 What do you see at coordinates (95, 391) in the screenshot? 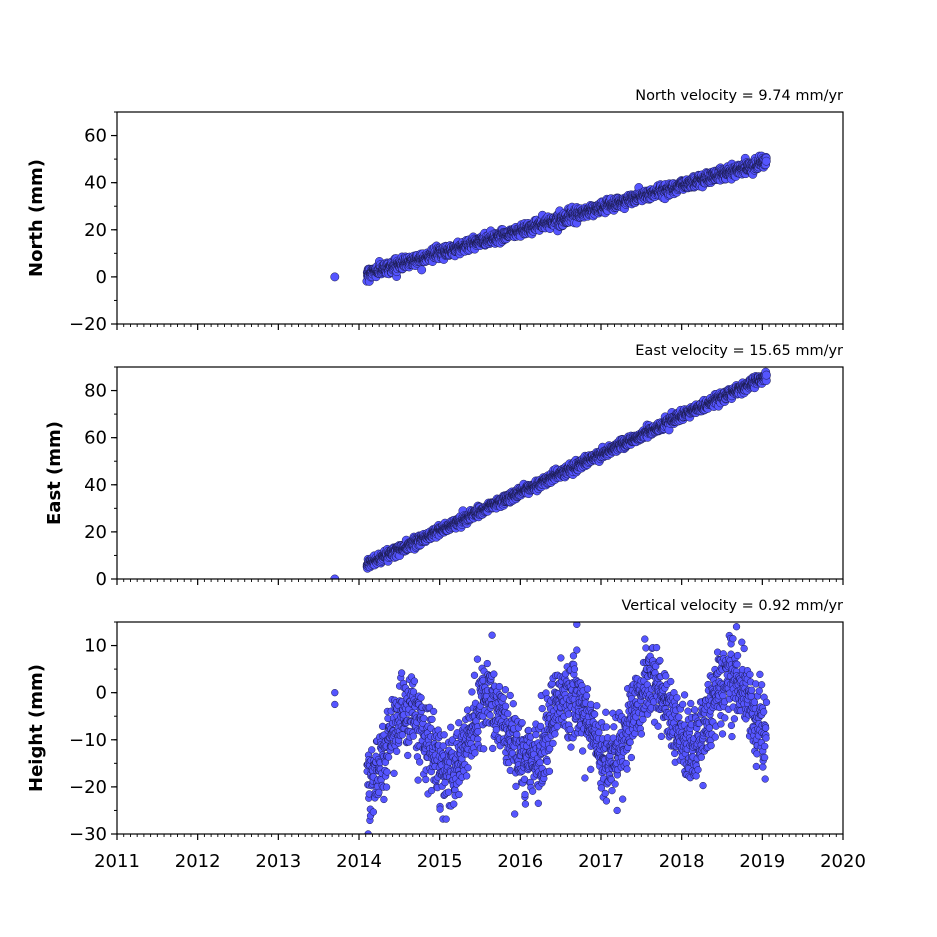
I see `y-tick-label: 80` at bounding box center [95, 391].